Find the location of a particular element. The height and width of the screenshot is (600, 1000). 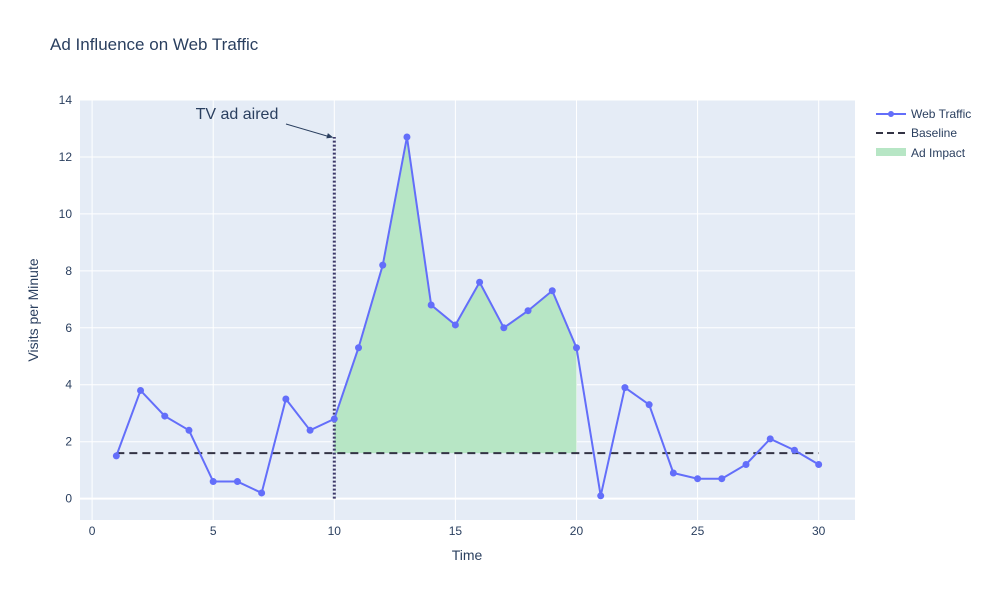

legend-label-baseline: Baseline is located at coordinates (934, 133).